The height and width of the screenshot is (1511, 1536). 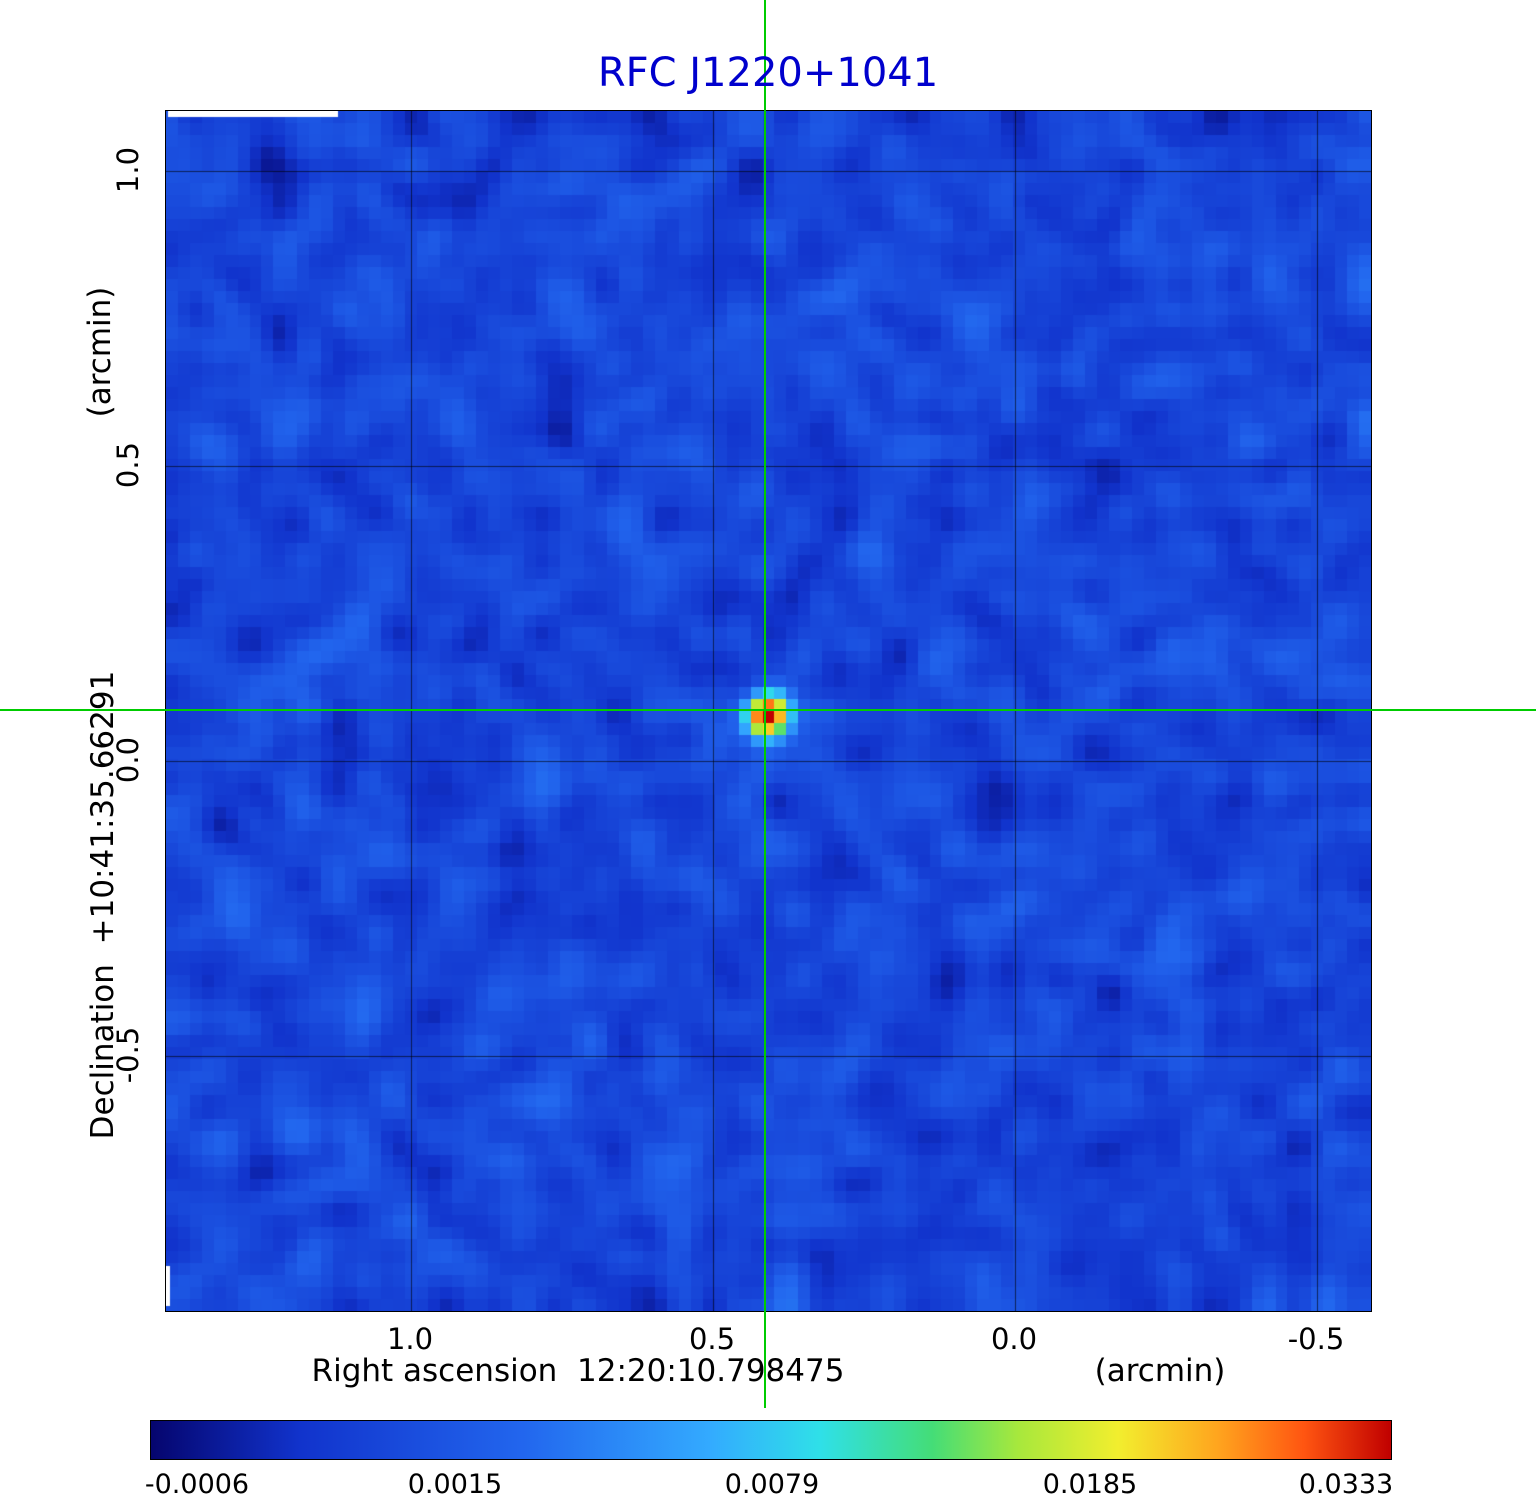 I want to click on x-tick--0.5: -0.5, so click(x=1316, y=1339).